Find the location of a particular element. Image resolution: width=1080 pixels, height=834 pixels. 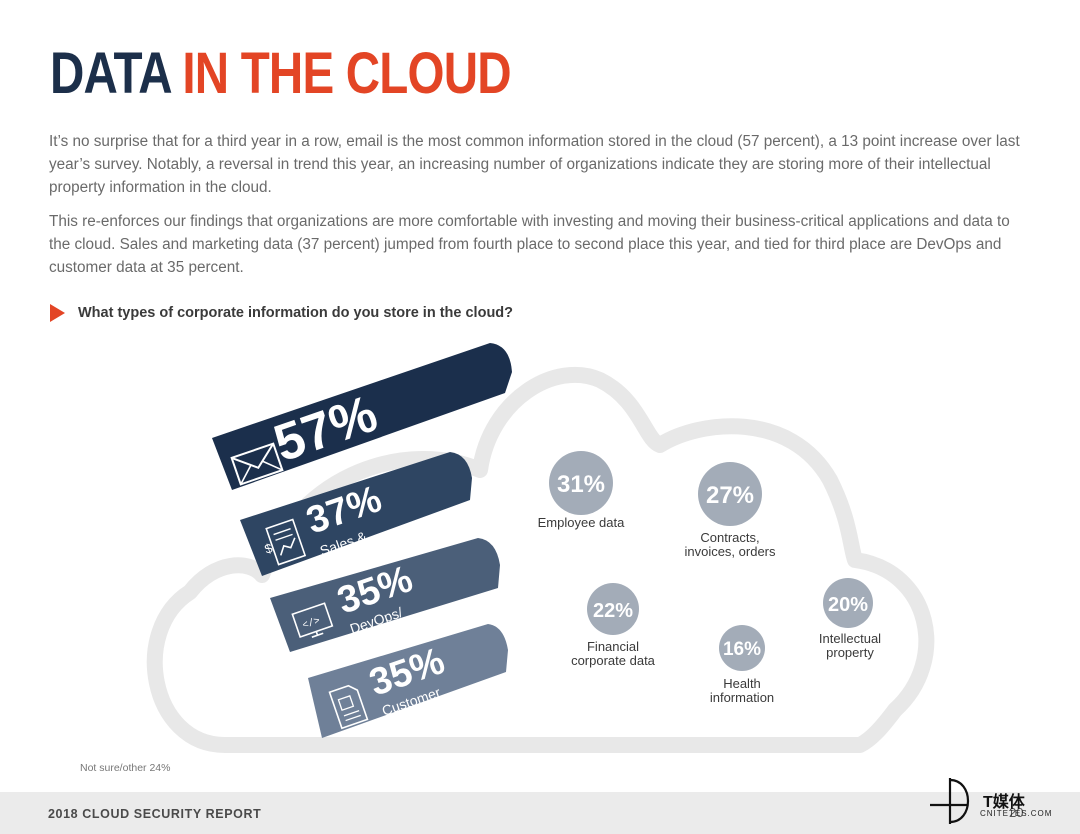

page-number: 20 is located at coordinates (1016, 812).